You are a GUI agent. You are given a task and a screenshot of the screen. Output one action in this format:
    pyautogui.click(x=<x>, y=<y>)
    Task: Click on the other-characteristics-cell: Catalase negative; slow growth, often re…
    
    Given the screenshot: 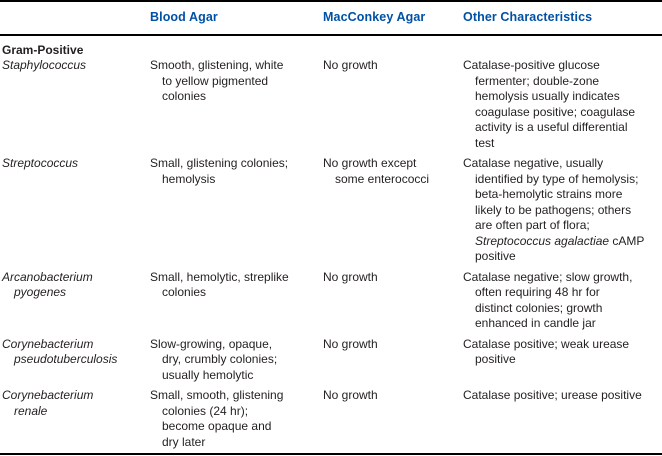 What is the action you would take?
    pyautogui.click(x=562, y=301)
    